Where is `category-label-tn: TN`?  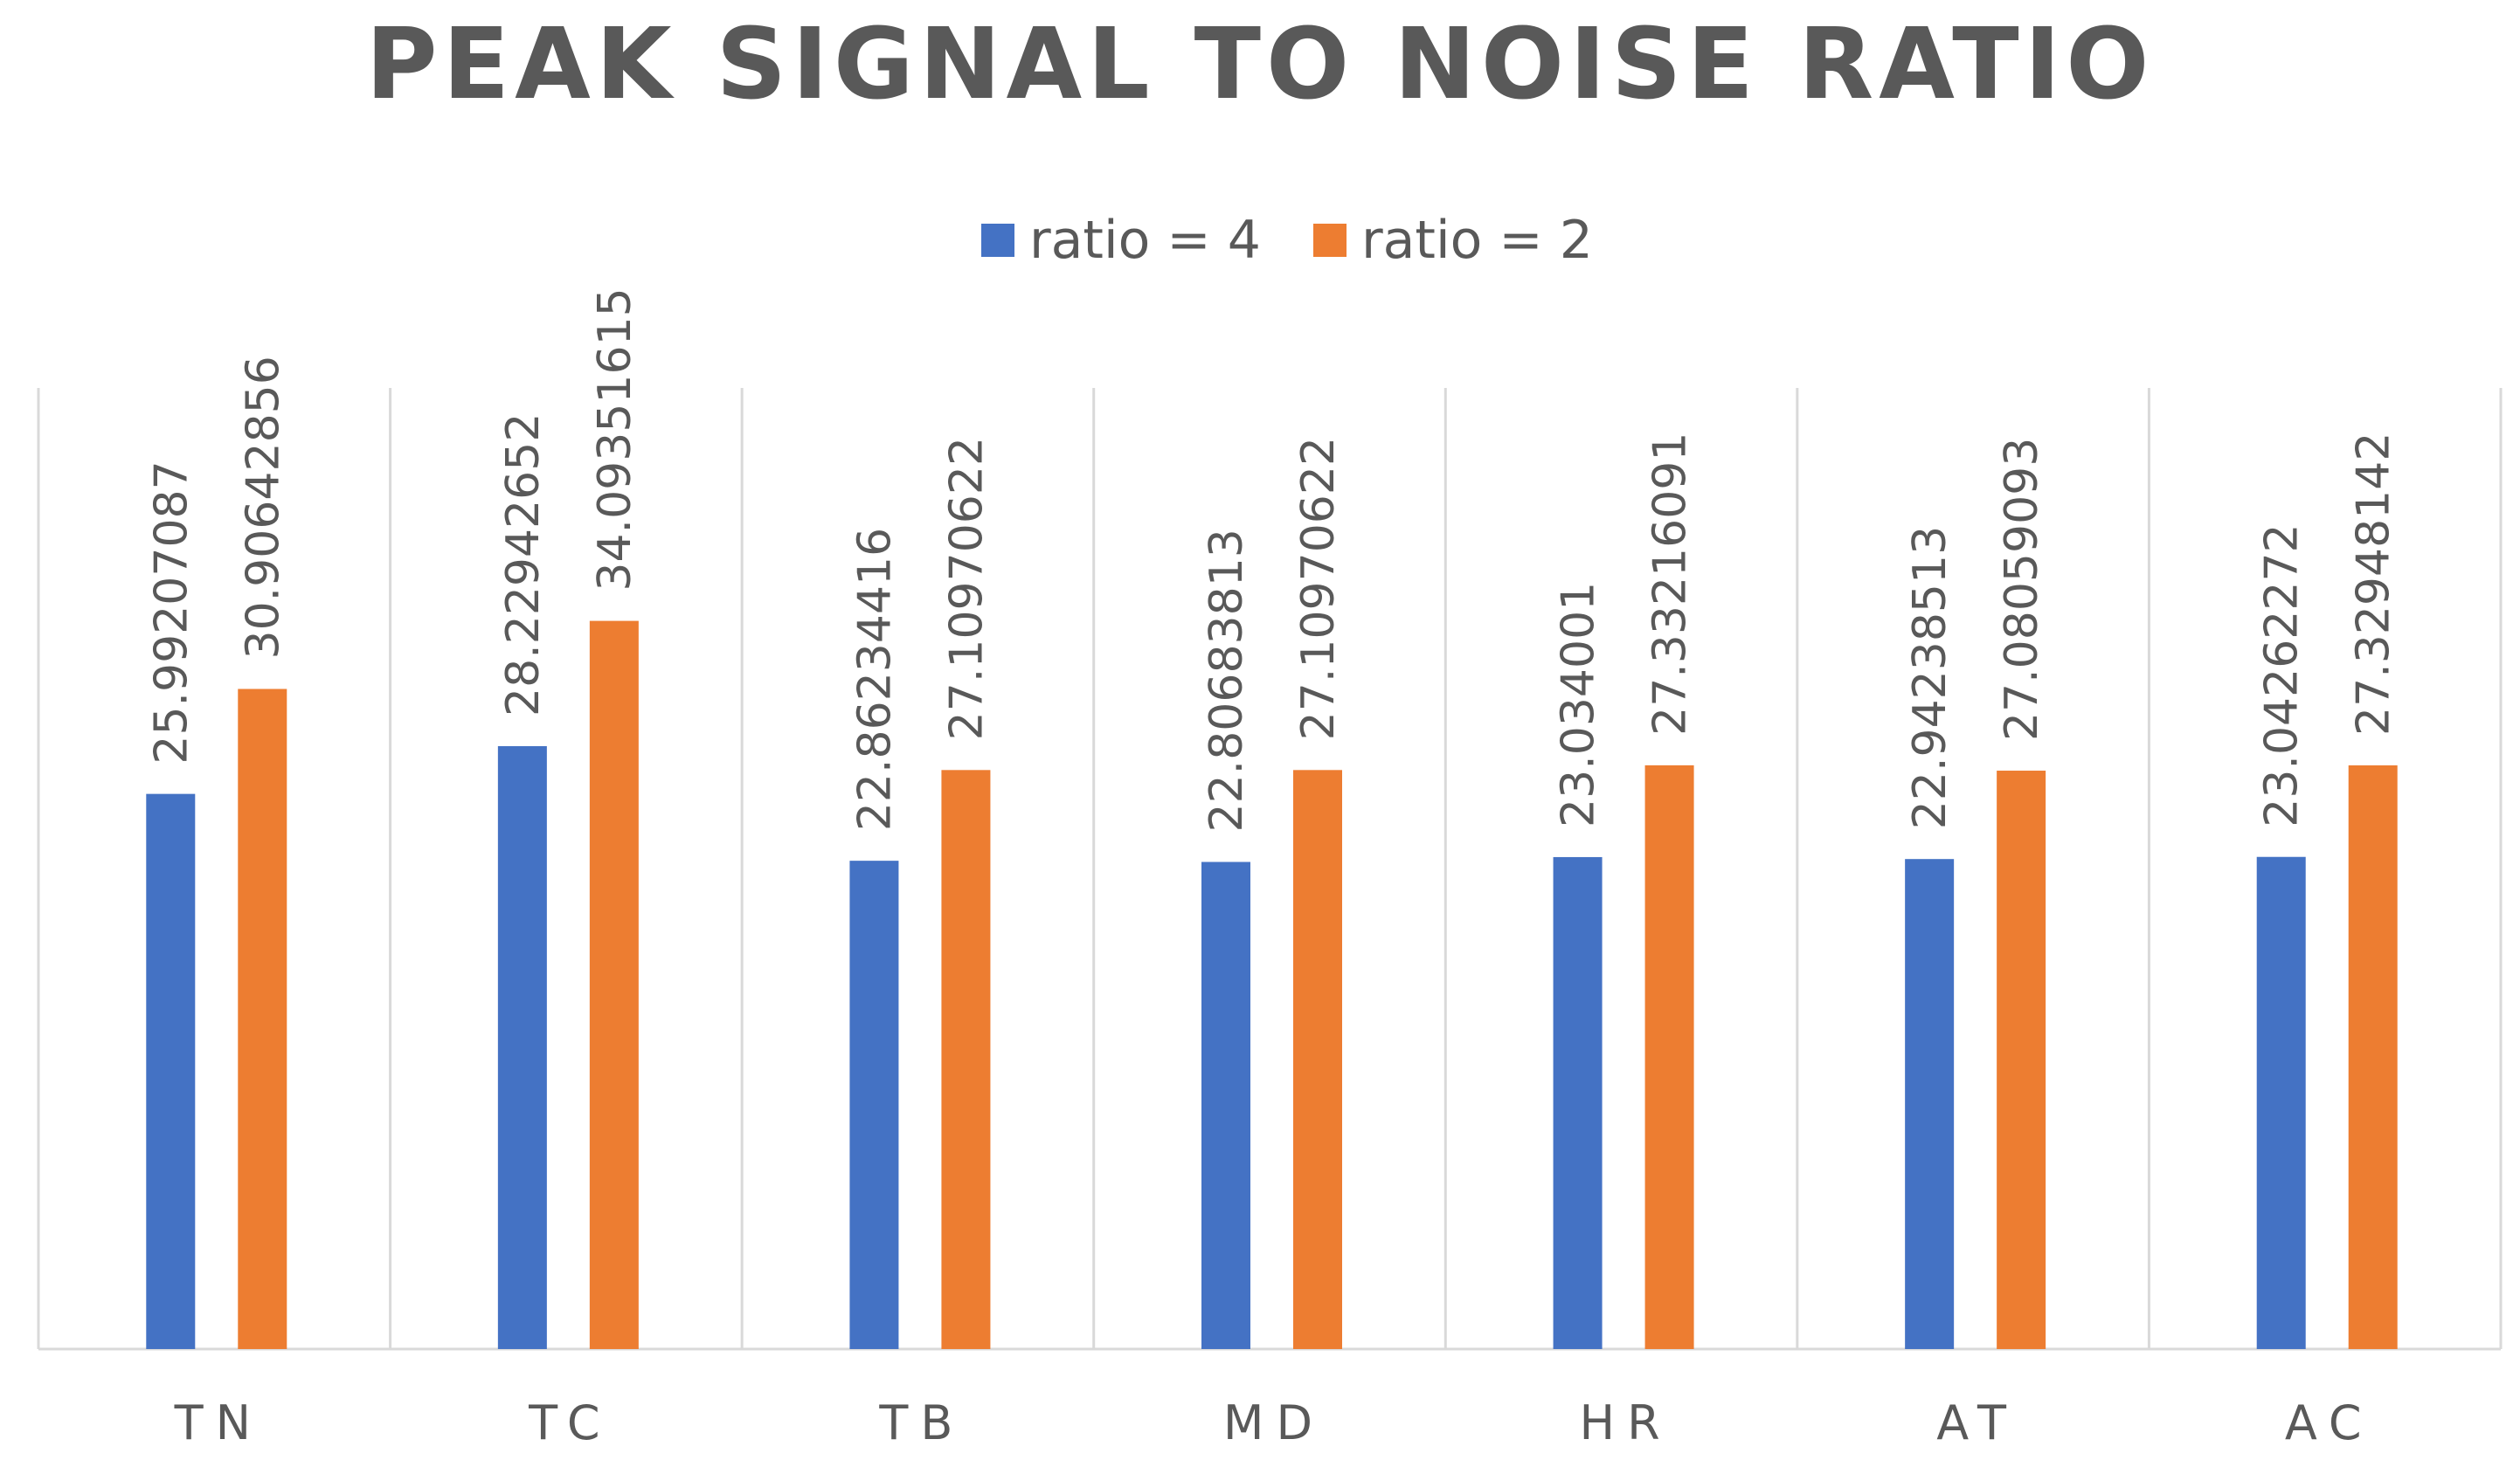 category-label-tn: TN is located at coordinates (218, 1422).